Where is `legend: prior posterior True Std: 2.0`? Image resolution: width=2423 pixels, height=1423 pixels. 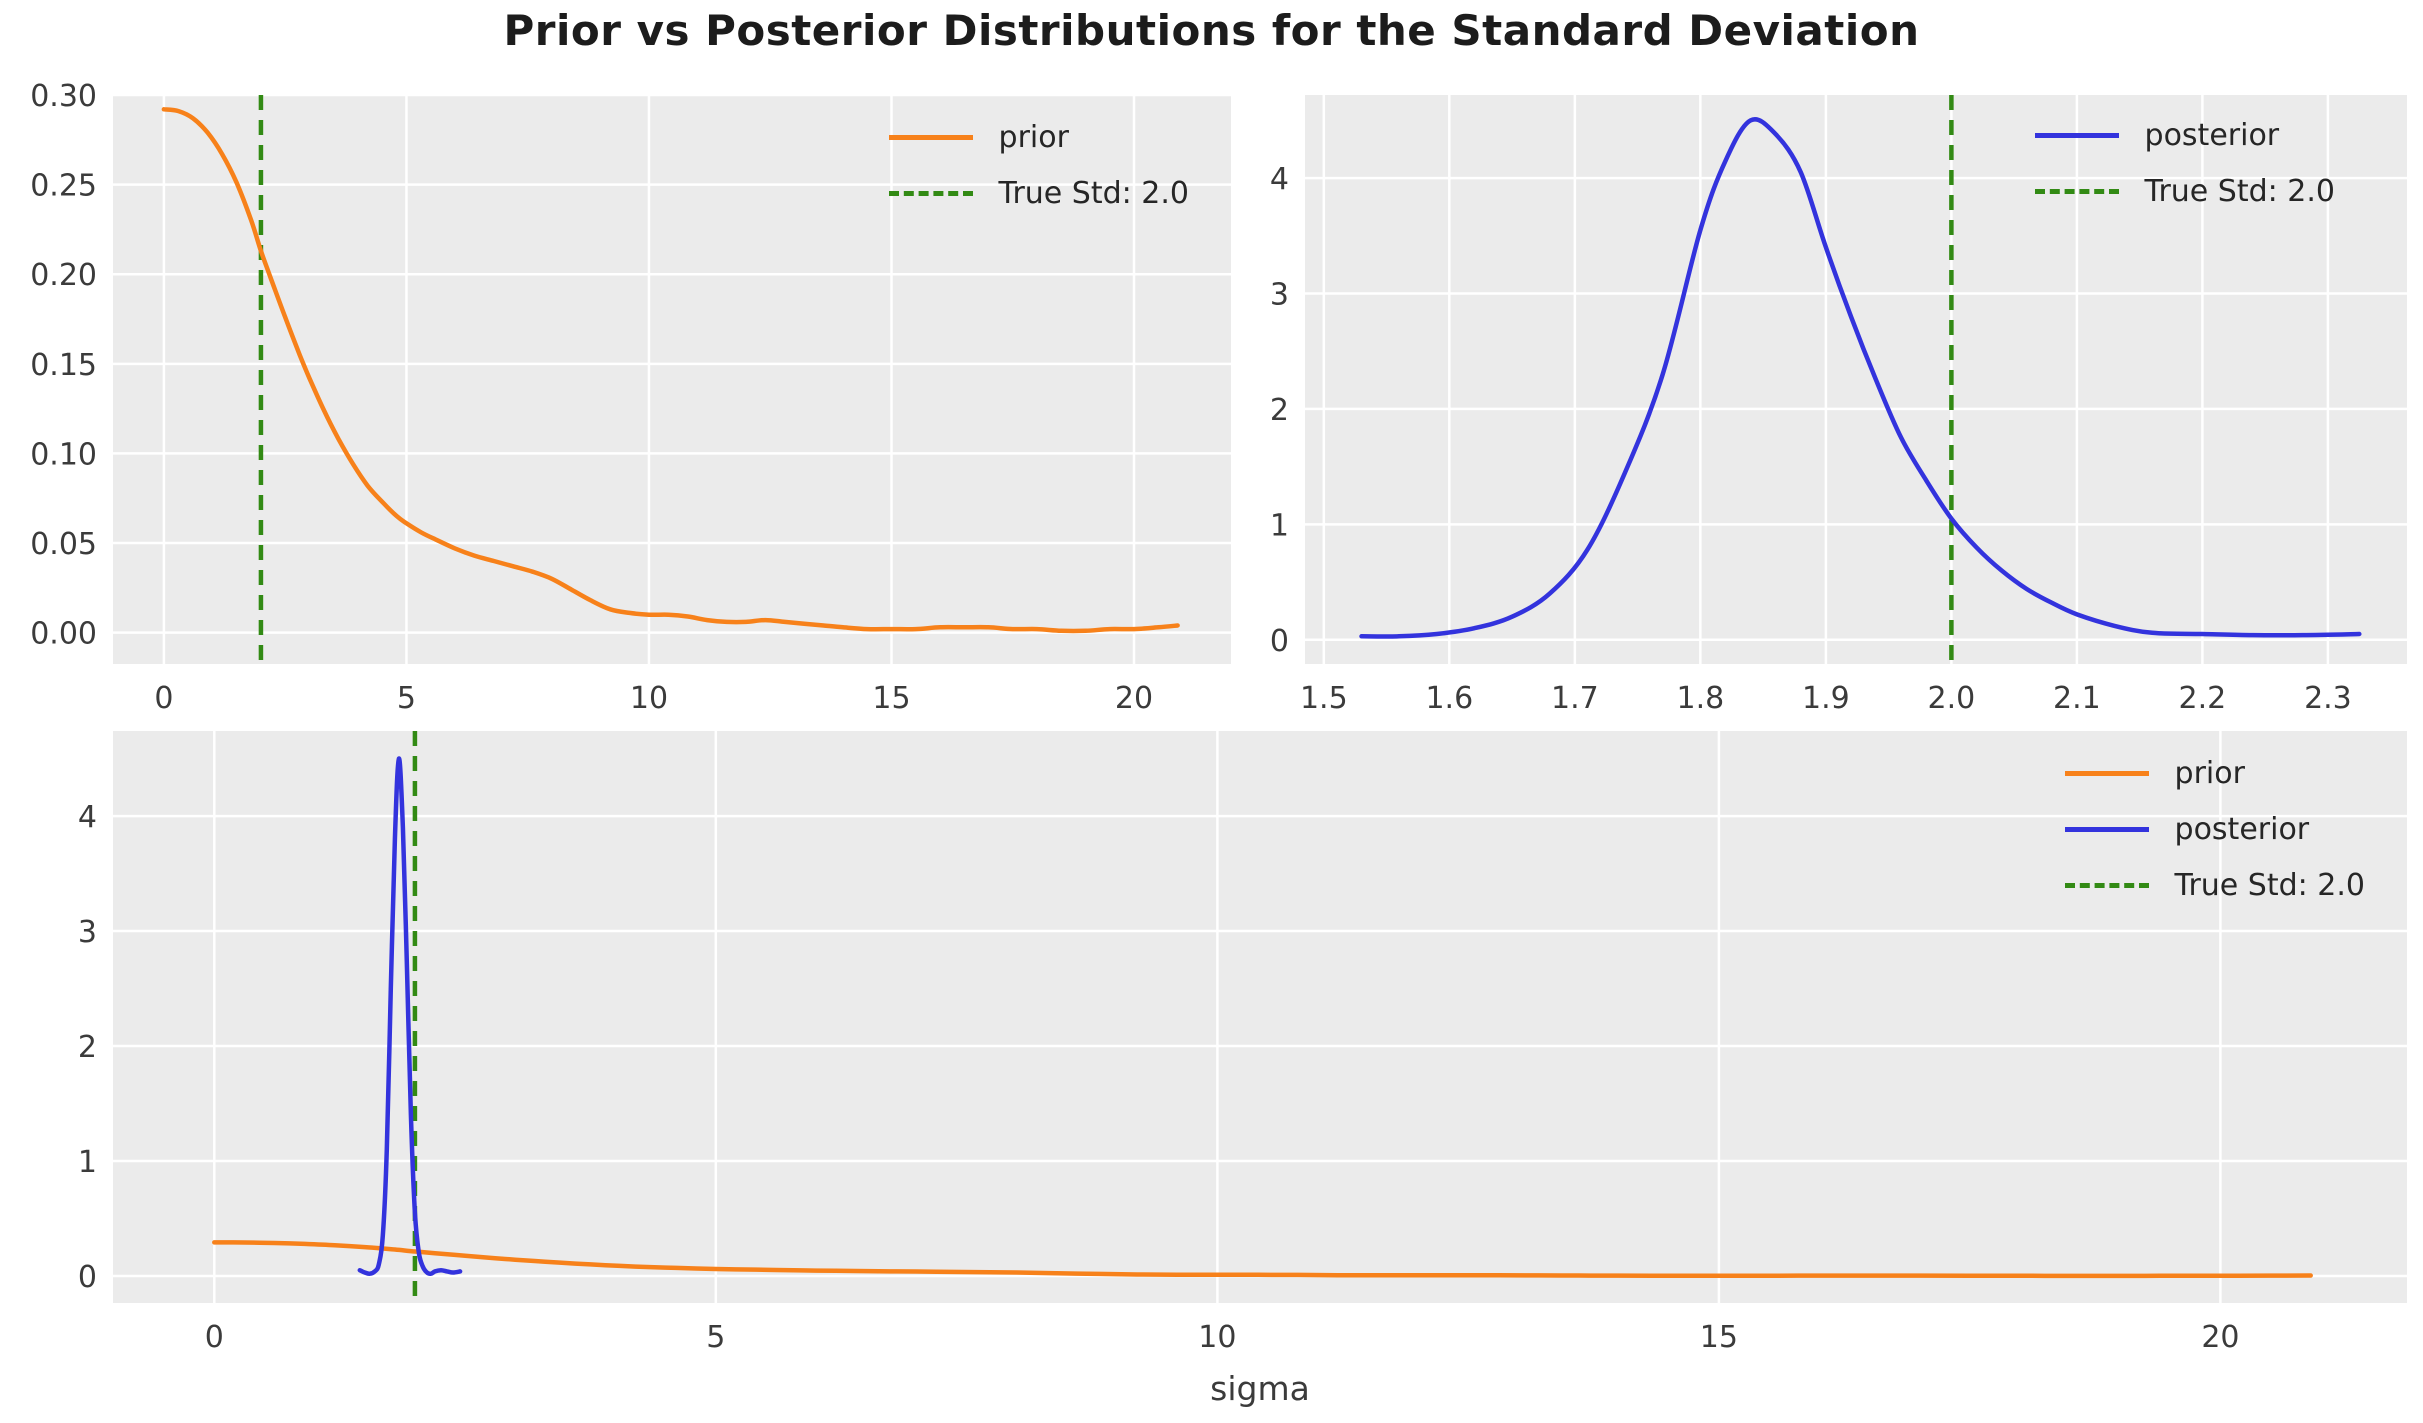
legend: prior posterior True Std: 2.0 is located at coordinates (2214, 837).